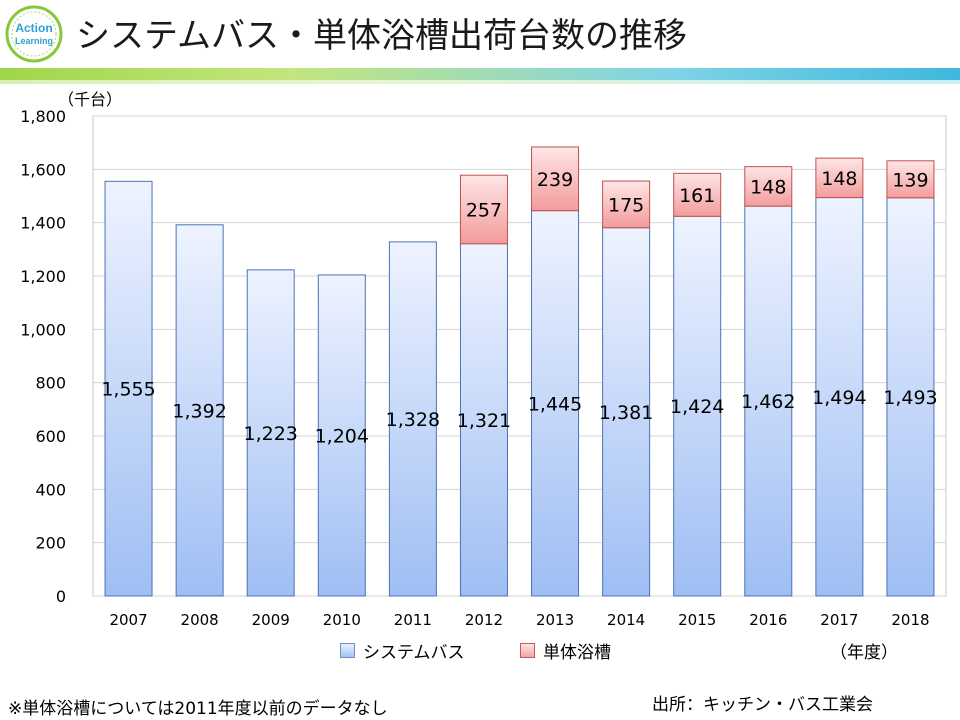 The image size is (960, 720). I want to click on y-tick-label: 800, so click(50, 383).